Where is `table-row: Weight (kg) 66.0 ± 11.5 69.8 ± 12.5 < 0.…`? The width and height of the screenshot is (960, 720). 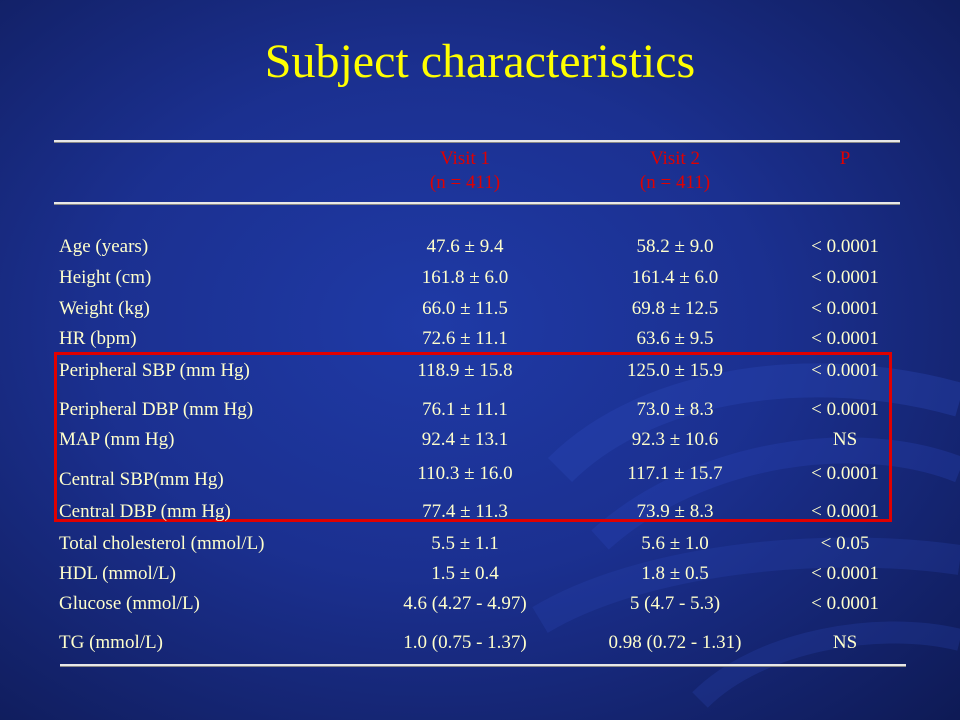
table-row: Weight (kg) 66.0 ± 11.5 69.8 ± 12.5 < 0.… is located at coordinates (480, 309).